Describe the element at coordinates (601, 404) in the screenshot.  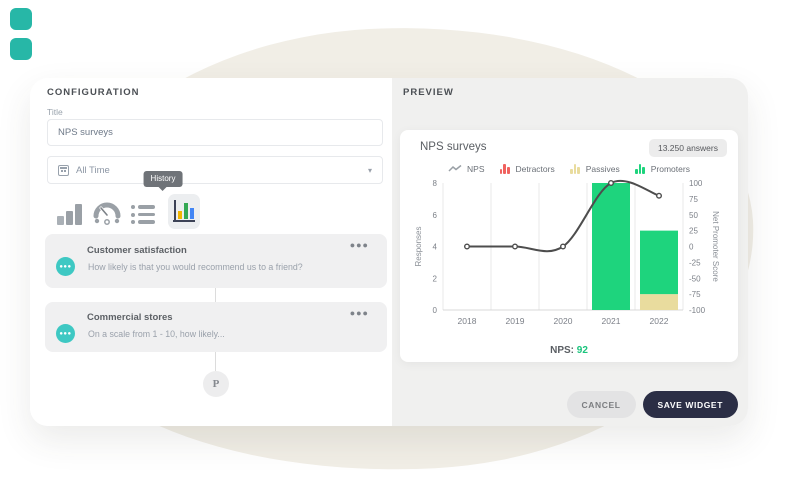
I see `cancel-button: CANCEL` at that location.